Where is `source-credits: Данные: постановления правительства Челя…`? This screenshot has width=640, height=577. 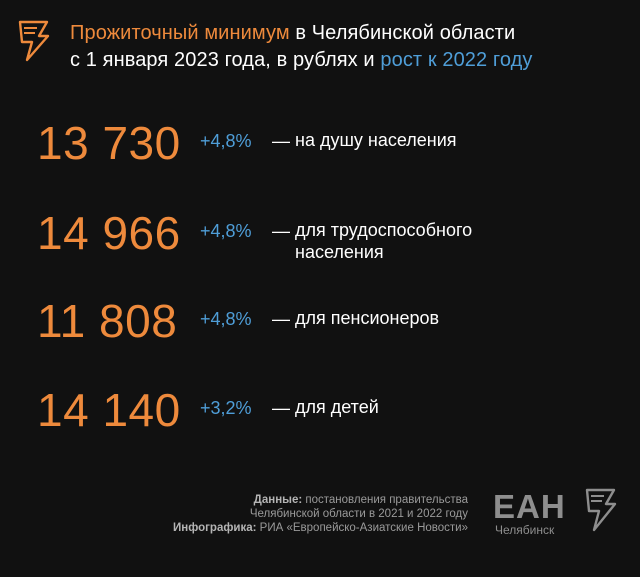 source-credits: Данные: постановления правительства Челя… is located at coordinates (320, 514).